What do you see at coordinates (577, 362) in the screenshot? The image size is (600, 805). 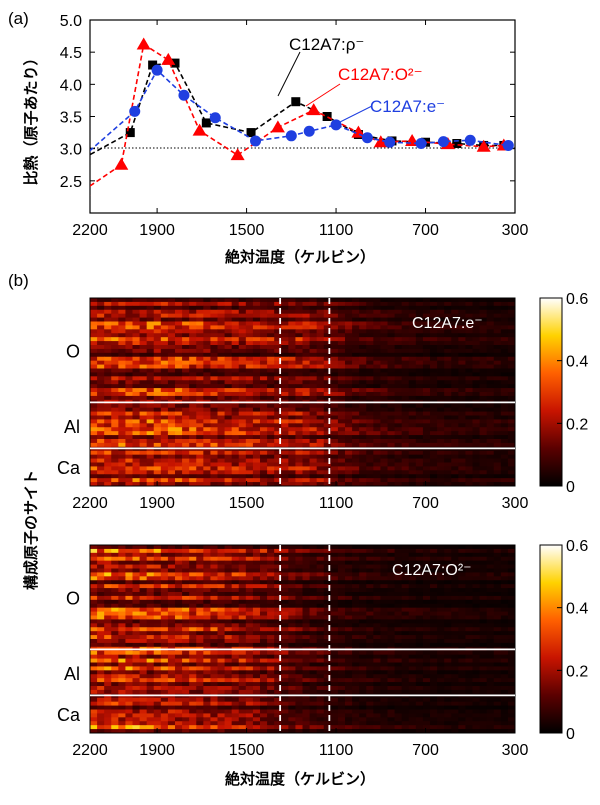 I see `colorbar-tick-label: 0.4` at bounding box center [577, 362].